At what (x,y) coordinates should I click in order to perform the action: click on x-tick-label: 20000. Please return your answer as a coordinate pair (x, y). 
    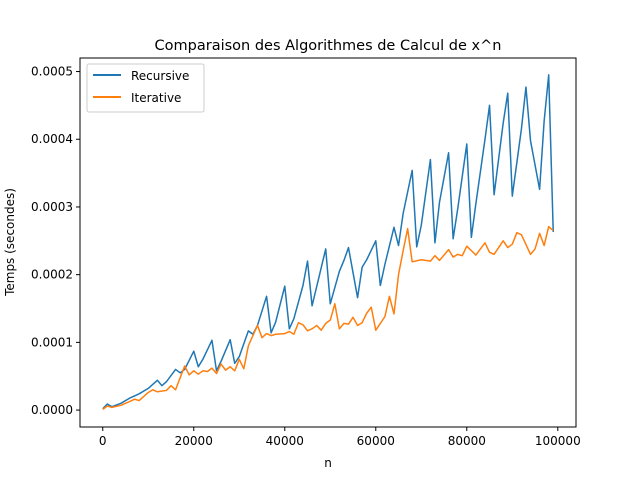
    Looking at the image, I should click on (194, 441).